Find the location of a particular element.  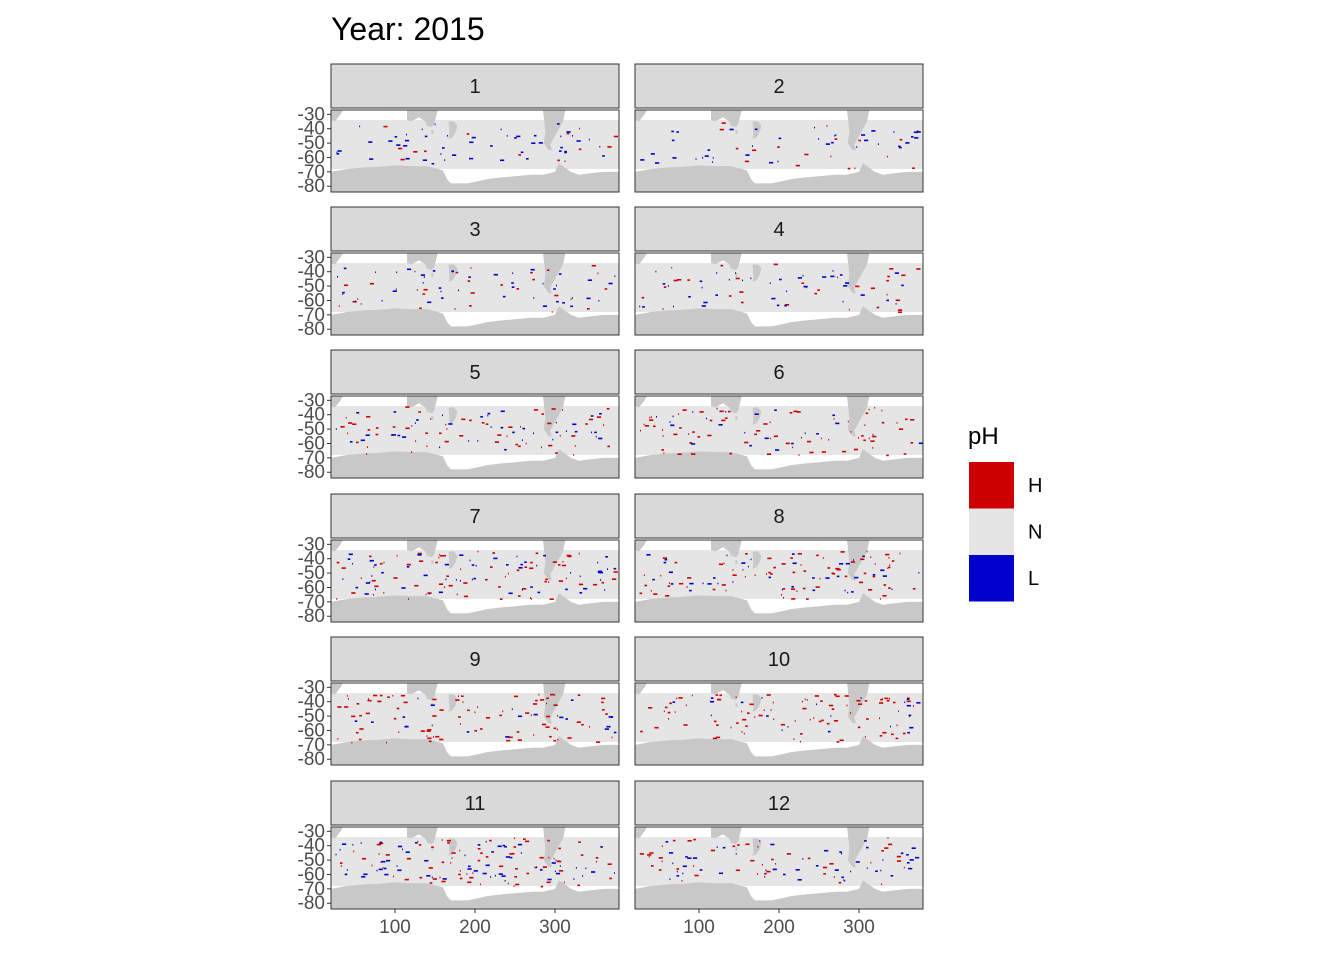

facet-panel-1: 1 -30-40-50-60-70-80 is located at coordinates (459, 130).